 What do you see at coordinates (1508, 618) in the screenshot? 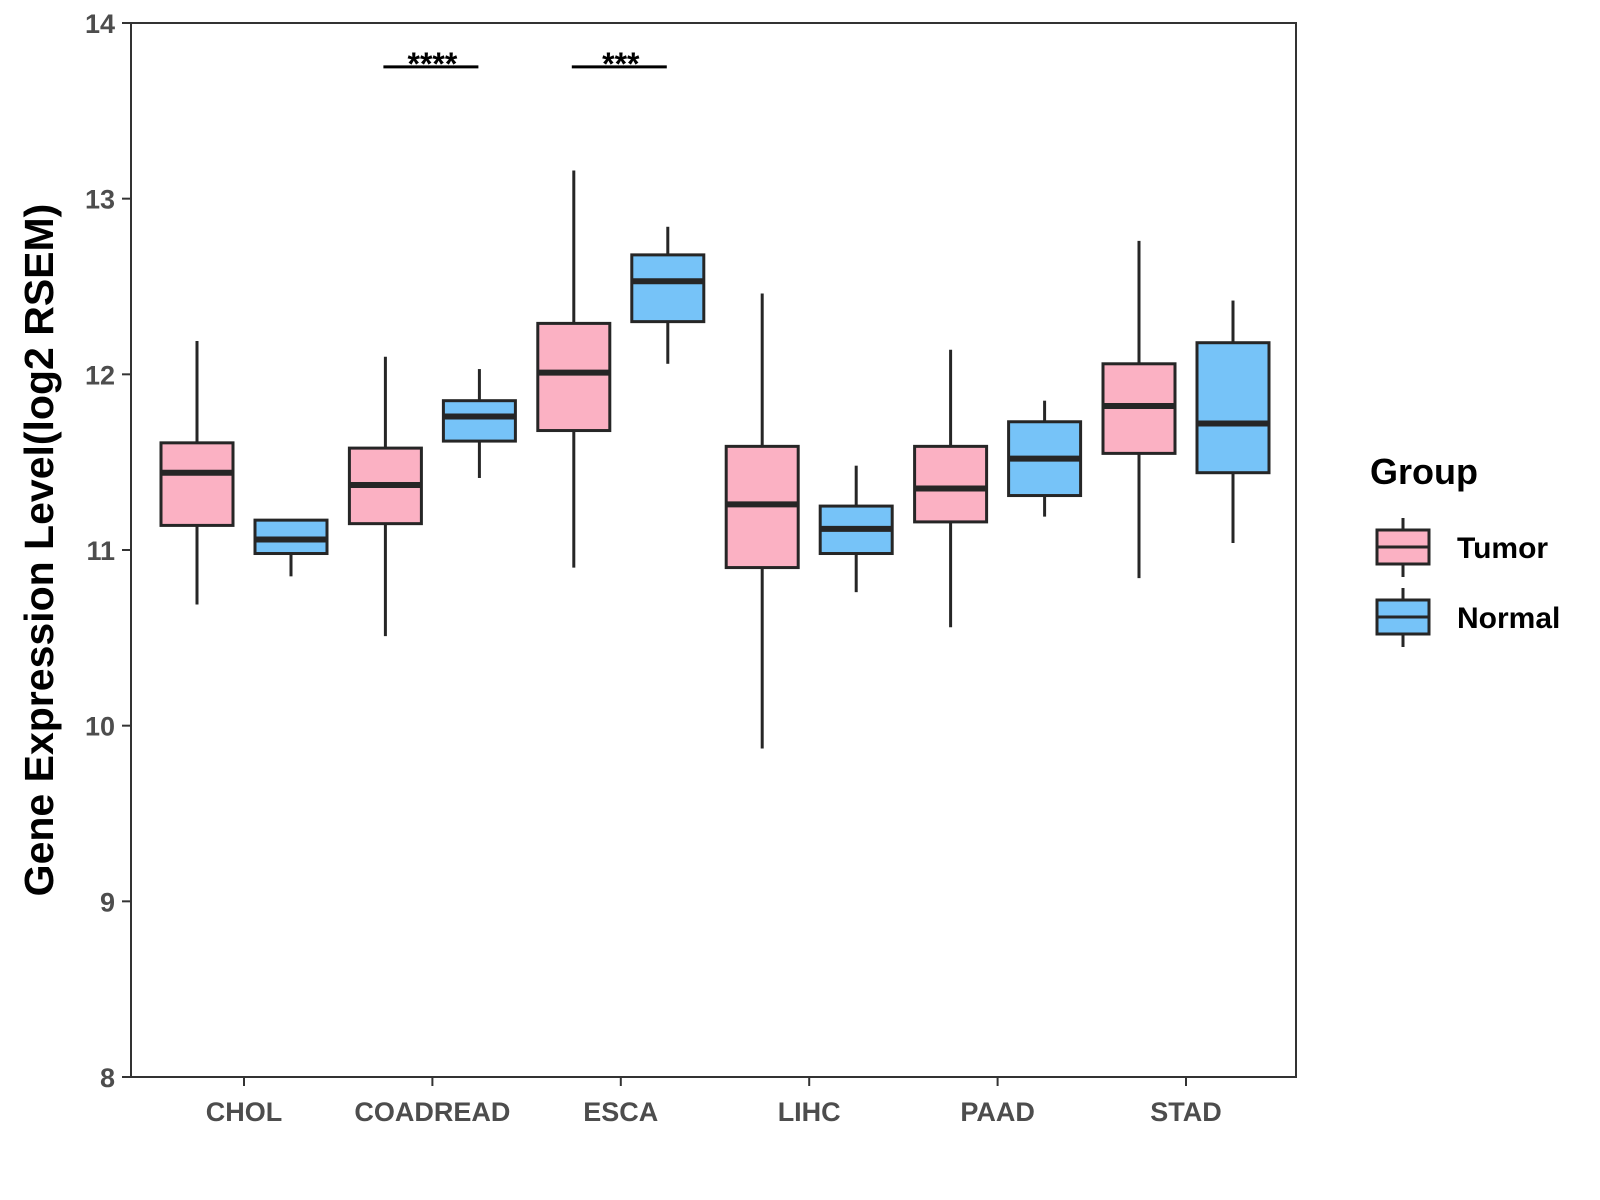
I see `legend-label: Normal` at bounding box center [1508, 618].